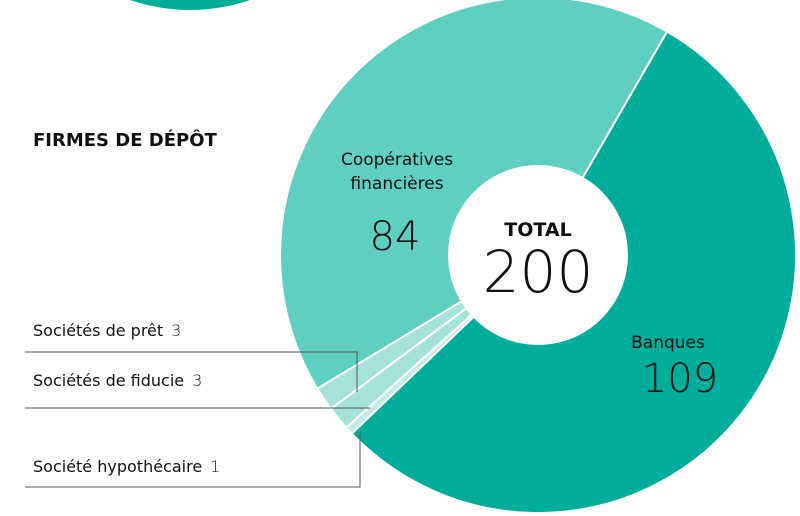 The image size is (800, 516). What do you see at coordinates (190, 5) in the screenshot?
I see `decoration` at bounding box center [190, 5].